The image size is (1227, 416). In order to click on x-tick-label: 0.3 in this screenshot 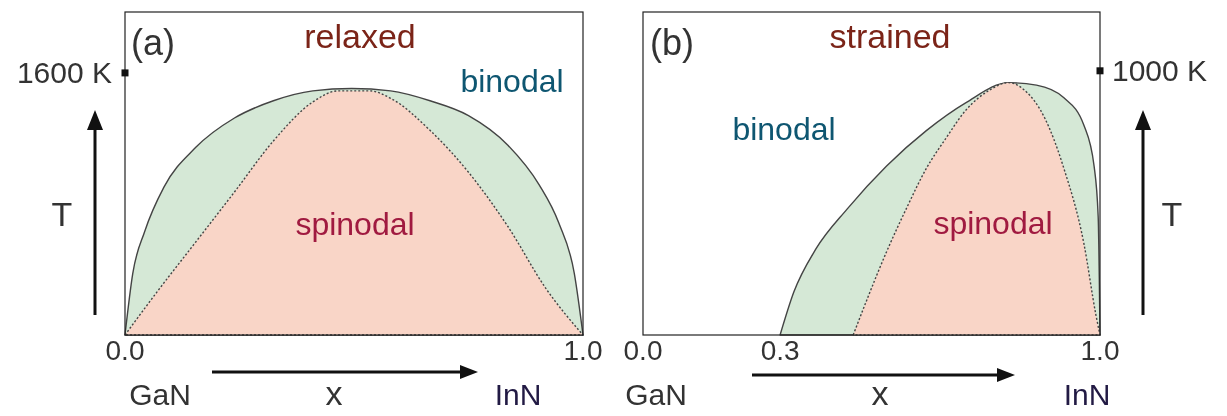, I will do `click(780, 350)`.